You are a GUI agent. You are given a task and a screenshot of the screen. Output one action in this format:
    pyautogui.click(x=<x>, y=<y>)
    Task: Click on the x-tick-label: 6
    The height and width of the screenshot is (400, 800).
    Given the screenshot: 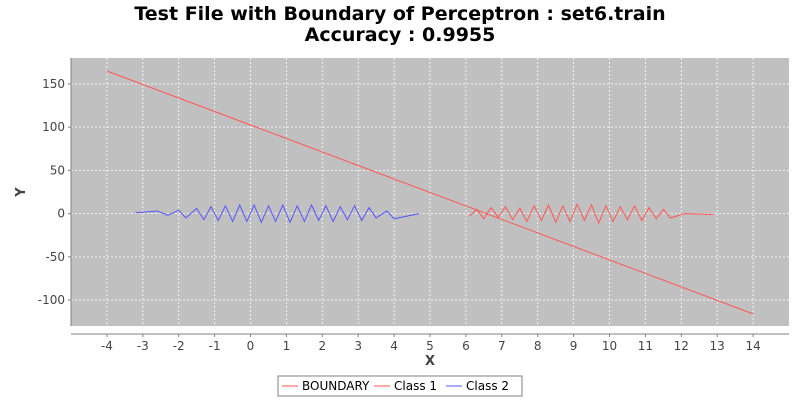 What is the action you would take?
    pyautogui.click(x=466, y=346)
    